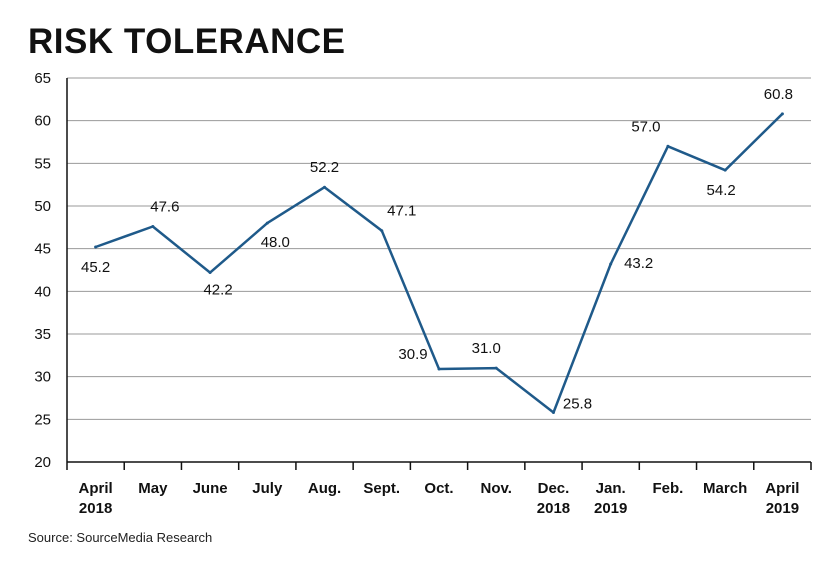 The height and width of the screenshot is (570, 840). Describe the element at coordinates (381, 488) in the screenshot. I see `x-tick-label: Sept.` at that location.